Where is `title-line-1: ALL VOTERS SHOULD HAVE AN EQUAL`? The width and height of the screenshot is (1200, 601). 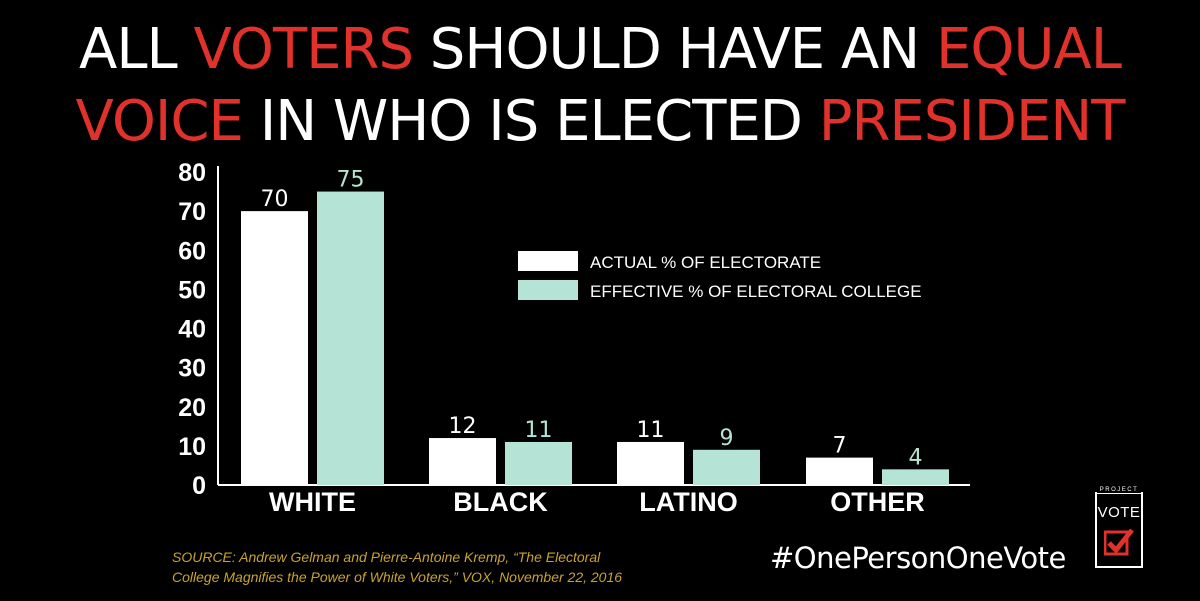
title-line-1: ALL VOTERS SHOULD HAVE AN EQUAL is located at coordinates (600, 50).